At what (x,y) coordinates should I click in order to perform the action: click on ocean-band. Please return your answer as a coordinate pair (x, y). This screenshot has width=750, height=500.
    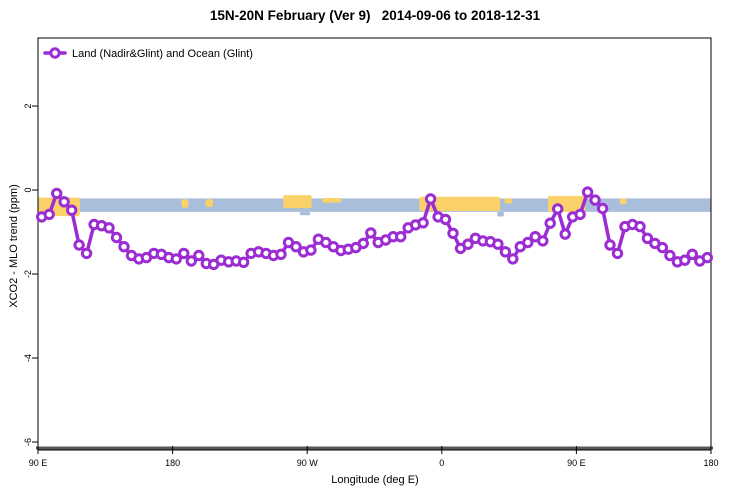
    Looking at the image, I should click on (374, 205).